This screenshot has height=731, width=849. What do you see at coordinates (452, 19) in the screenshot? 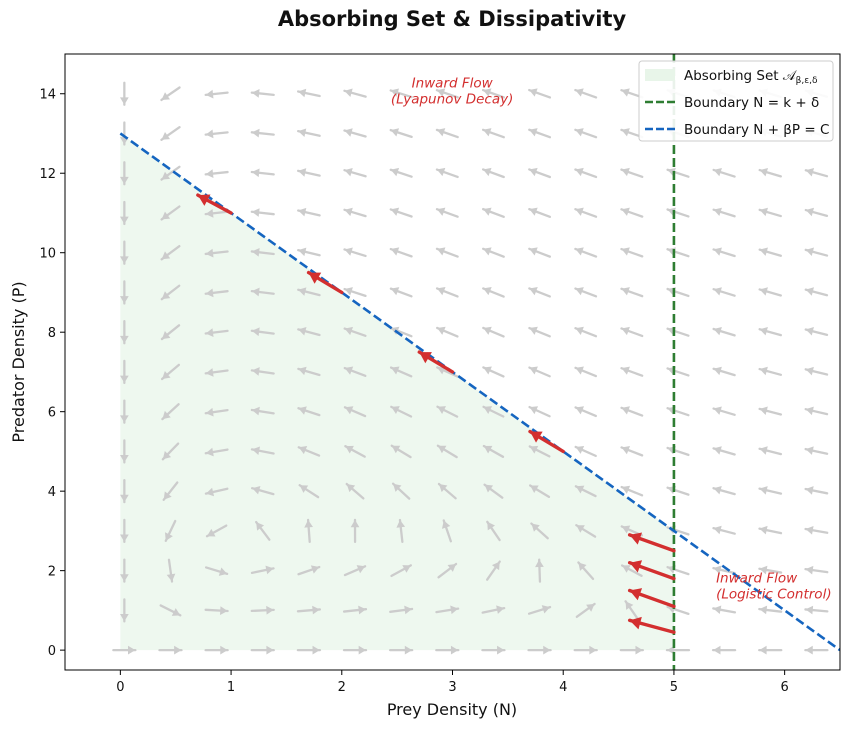
I see `chart-title: Absorbing Set & Dissipativity` at bounding box center [452, 19].